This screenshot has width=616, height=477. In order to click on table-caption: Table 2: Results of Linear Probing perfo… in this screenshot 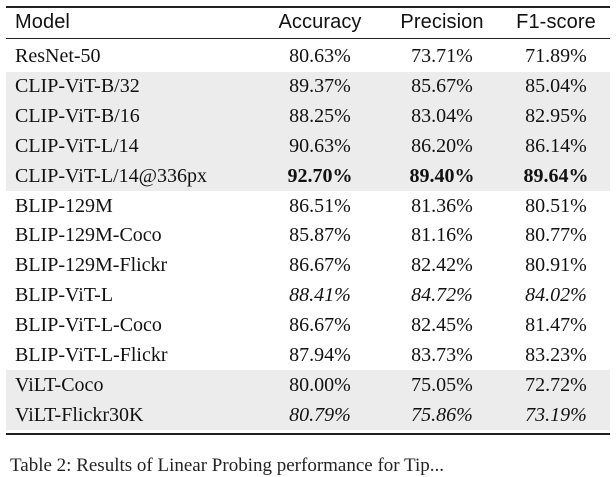, I will do `click(227, 465)`.